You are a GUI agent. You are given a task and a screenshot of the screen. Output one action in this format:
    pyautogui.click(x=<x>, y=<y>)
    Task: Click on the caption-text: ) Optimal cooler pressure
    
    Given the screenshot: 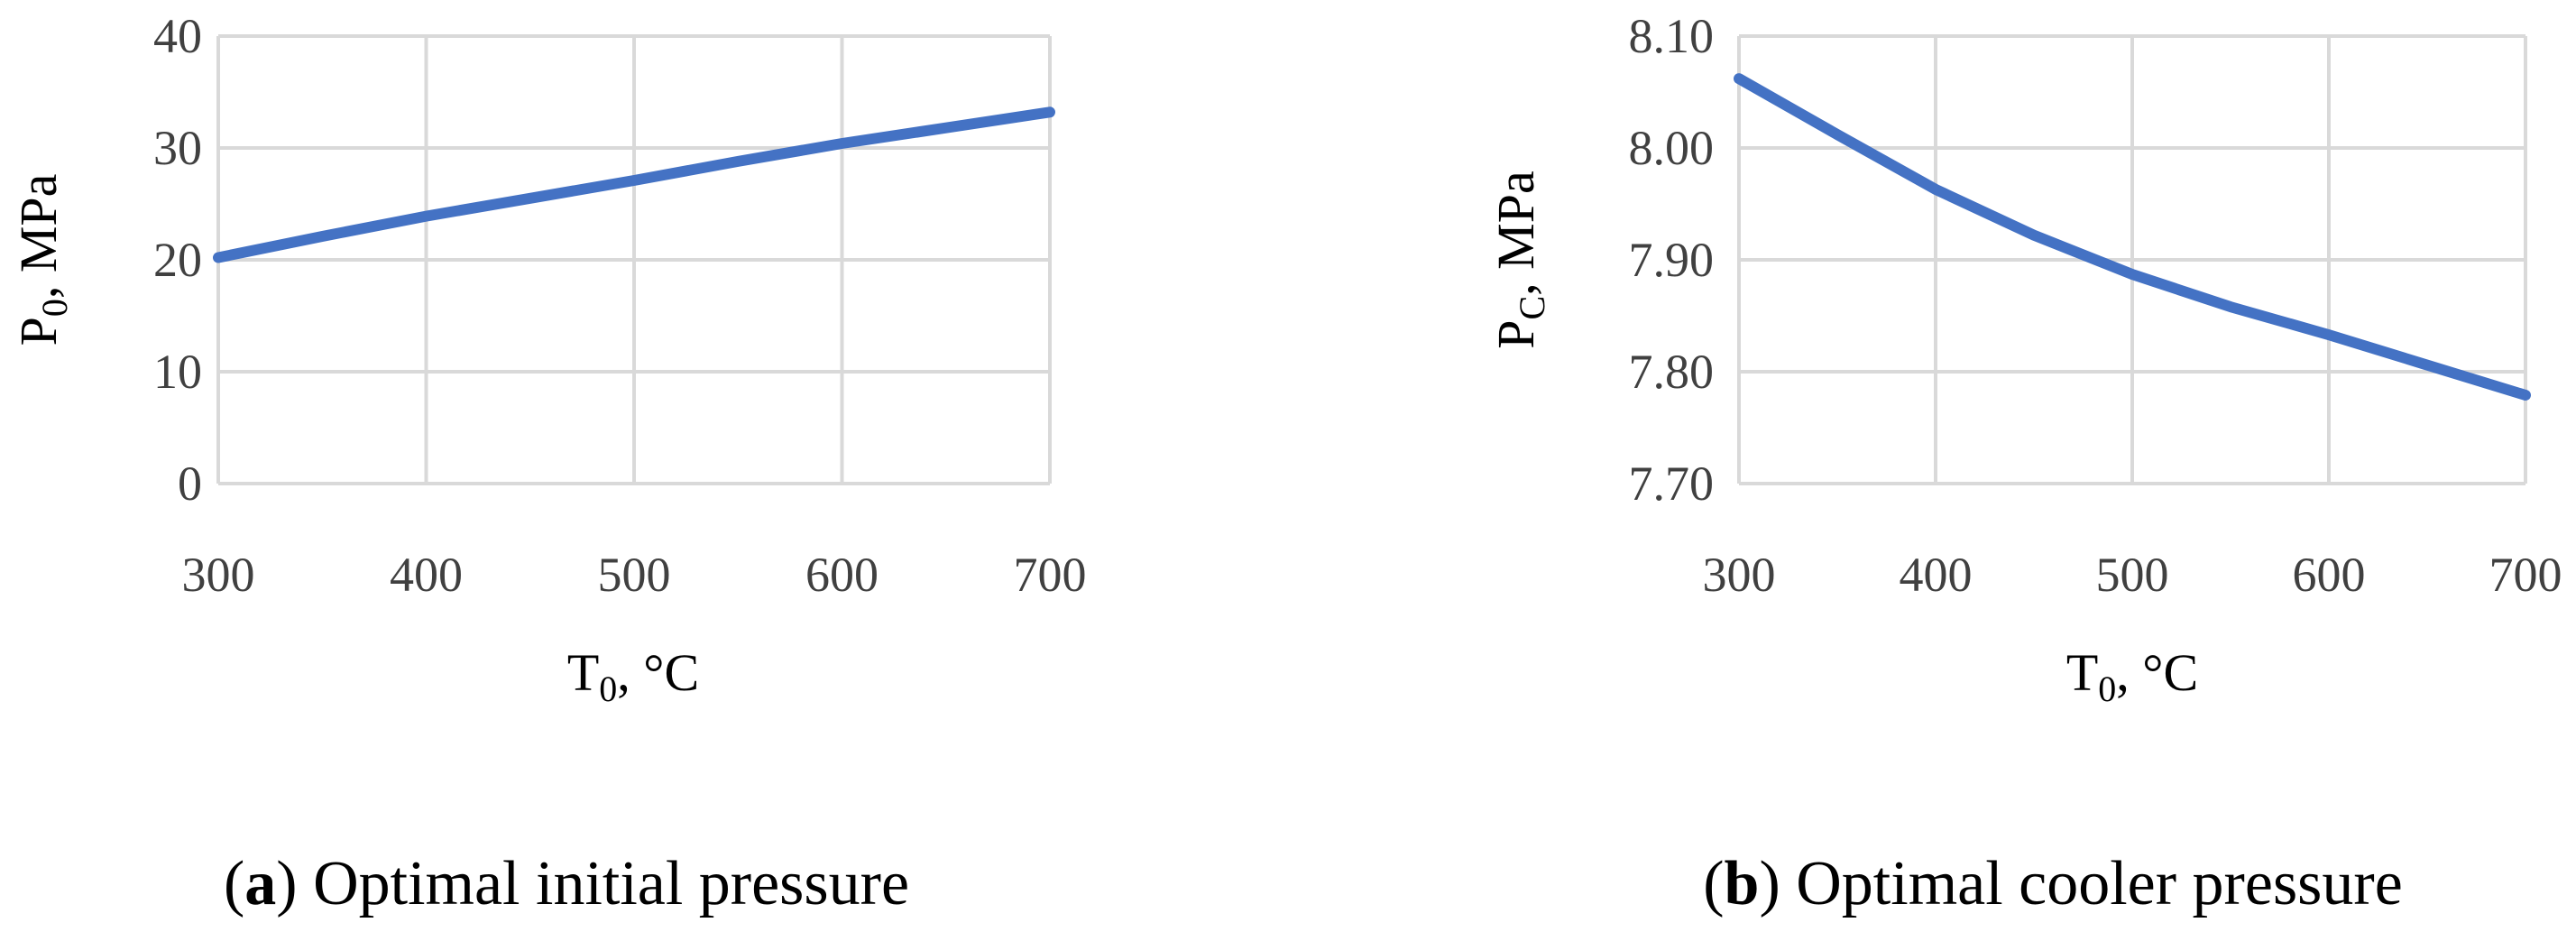 What is the action you would take?
    pyautogui.click(x=2080, y=883)
    